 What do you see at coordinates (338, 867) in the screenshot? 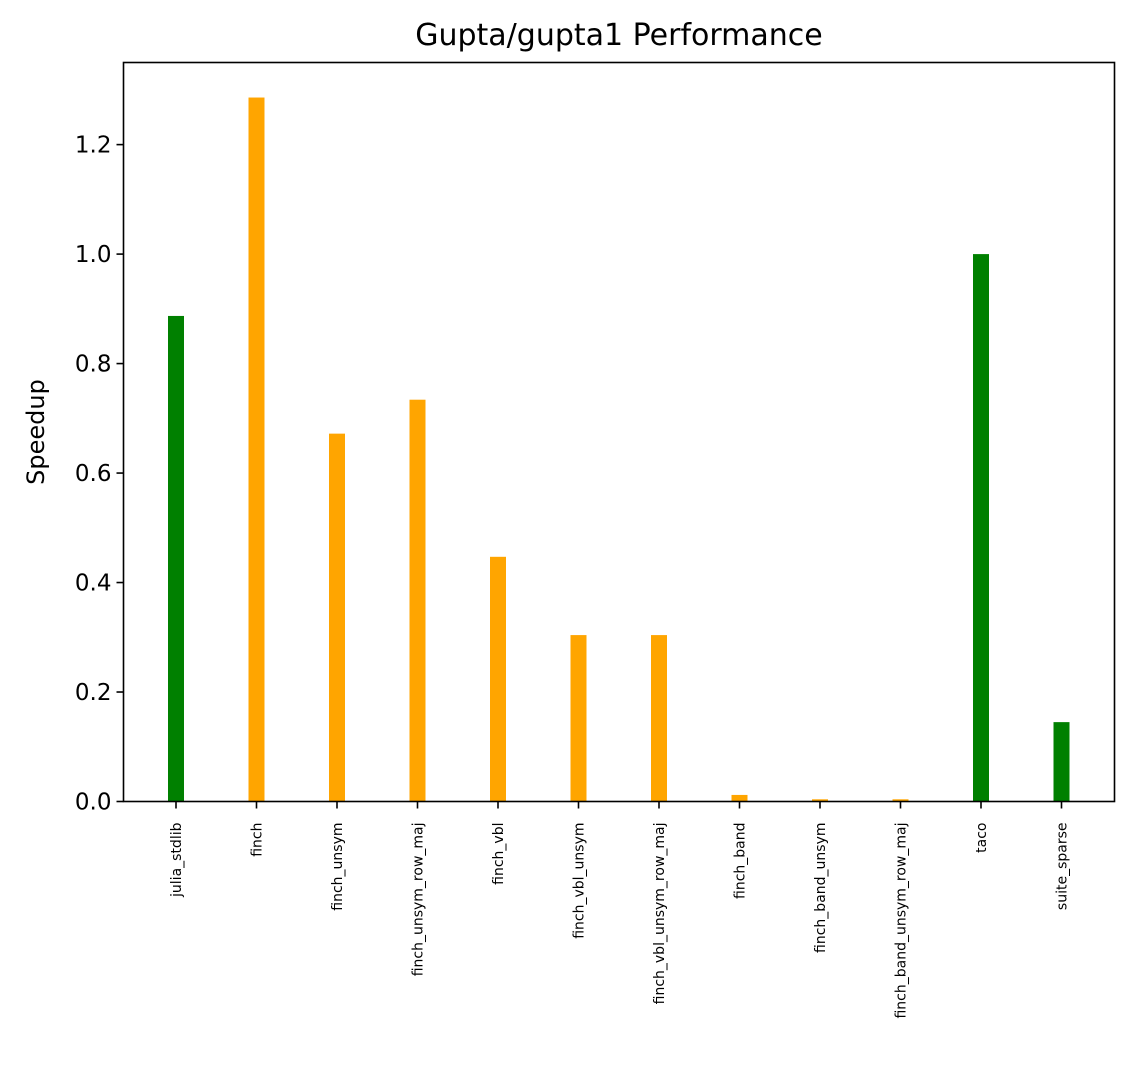
I see `x-tick-label: finch_unsym` at bounding box center [338, 867].